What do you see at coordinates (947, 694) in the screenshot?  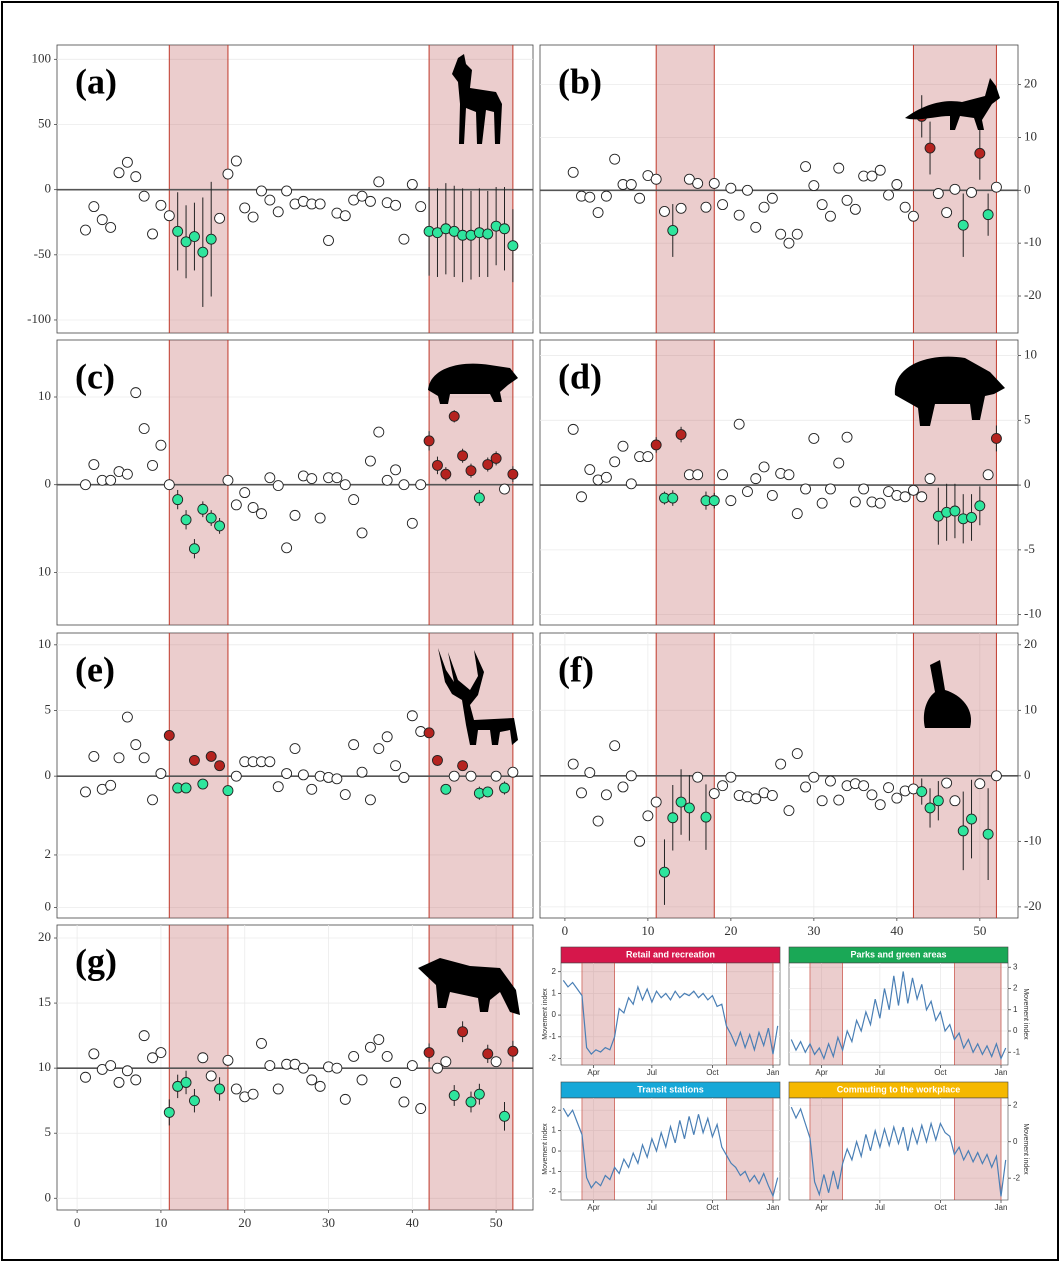 I see `hare-icon` at bounding box center [947, 694].